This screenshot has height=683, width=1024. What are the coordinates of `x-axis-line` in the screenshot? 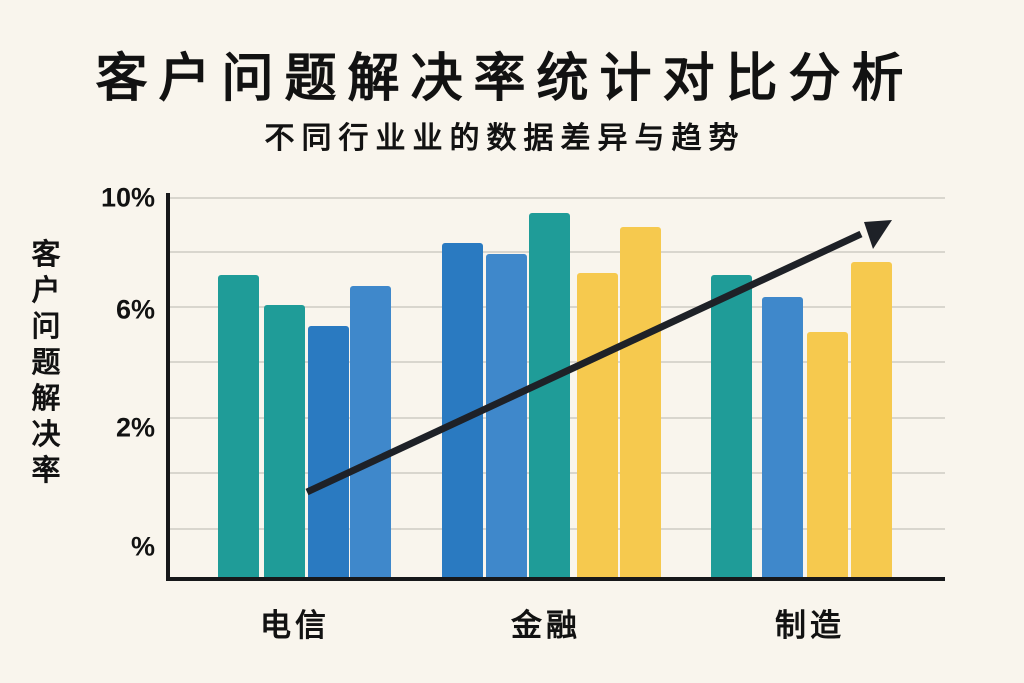 It's located at (555, 579).